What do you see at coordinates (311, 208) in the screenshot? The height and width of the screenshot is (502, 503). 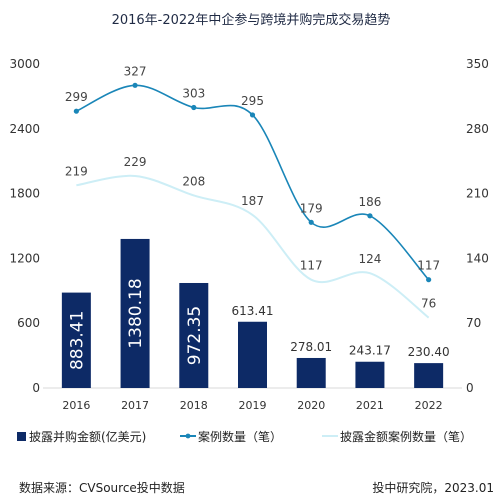 I see `case-count-label: 179` at bounding box center [311, 208].